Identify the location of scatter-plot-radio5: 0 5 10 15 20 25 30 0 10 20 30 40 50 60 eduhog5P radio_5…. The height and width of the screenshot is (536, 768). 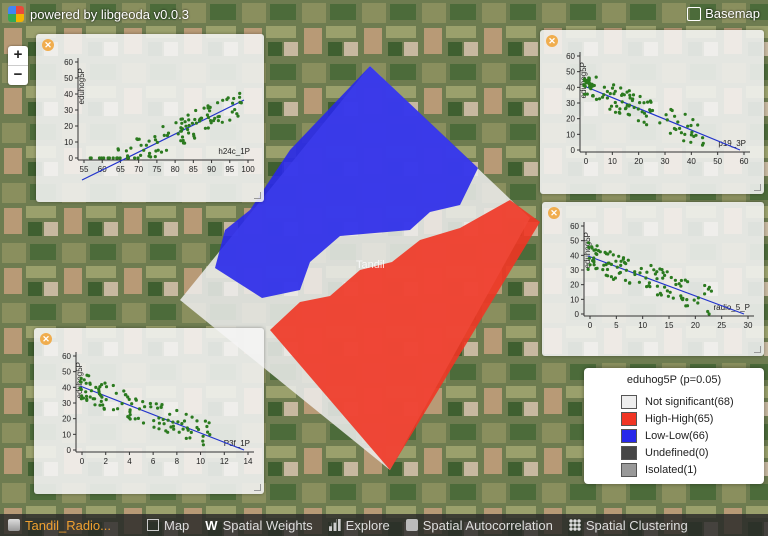
(653, 279).